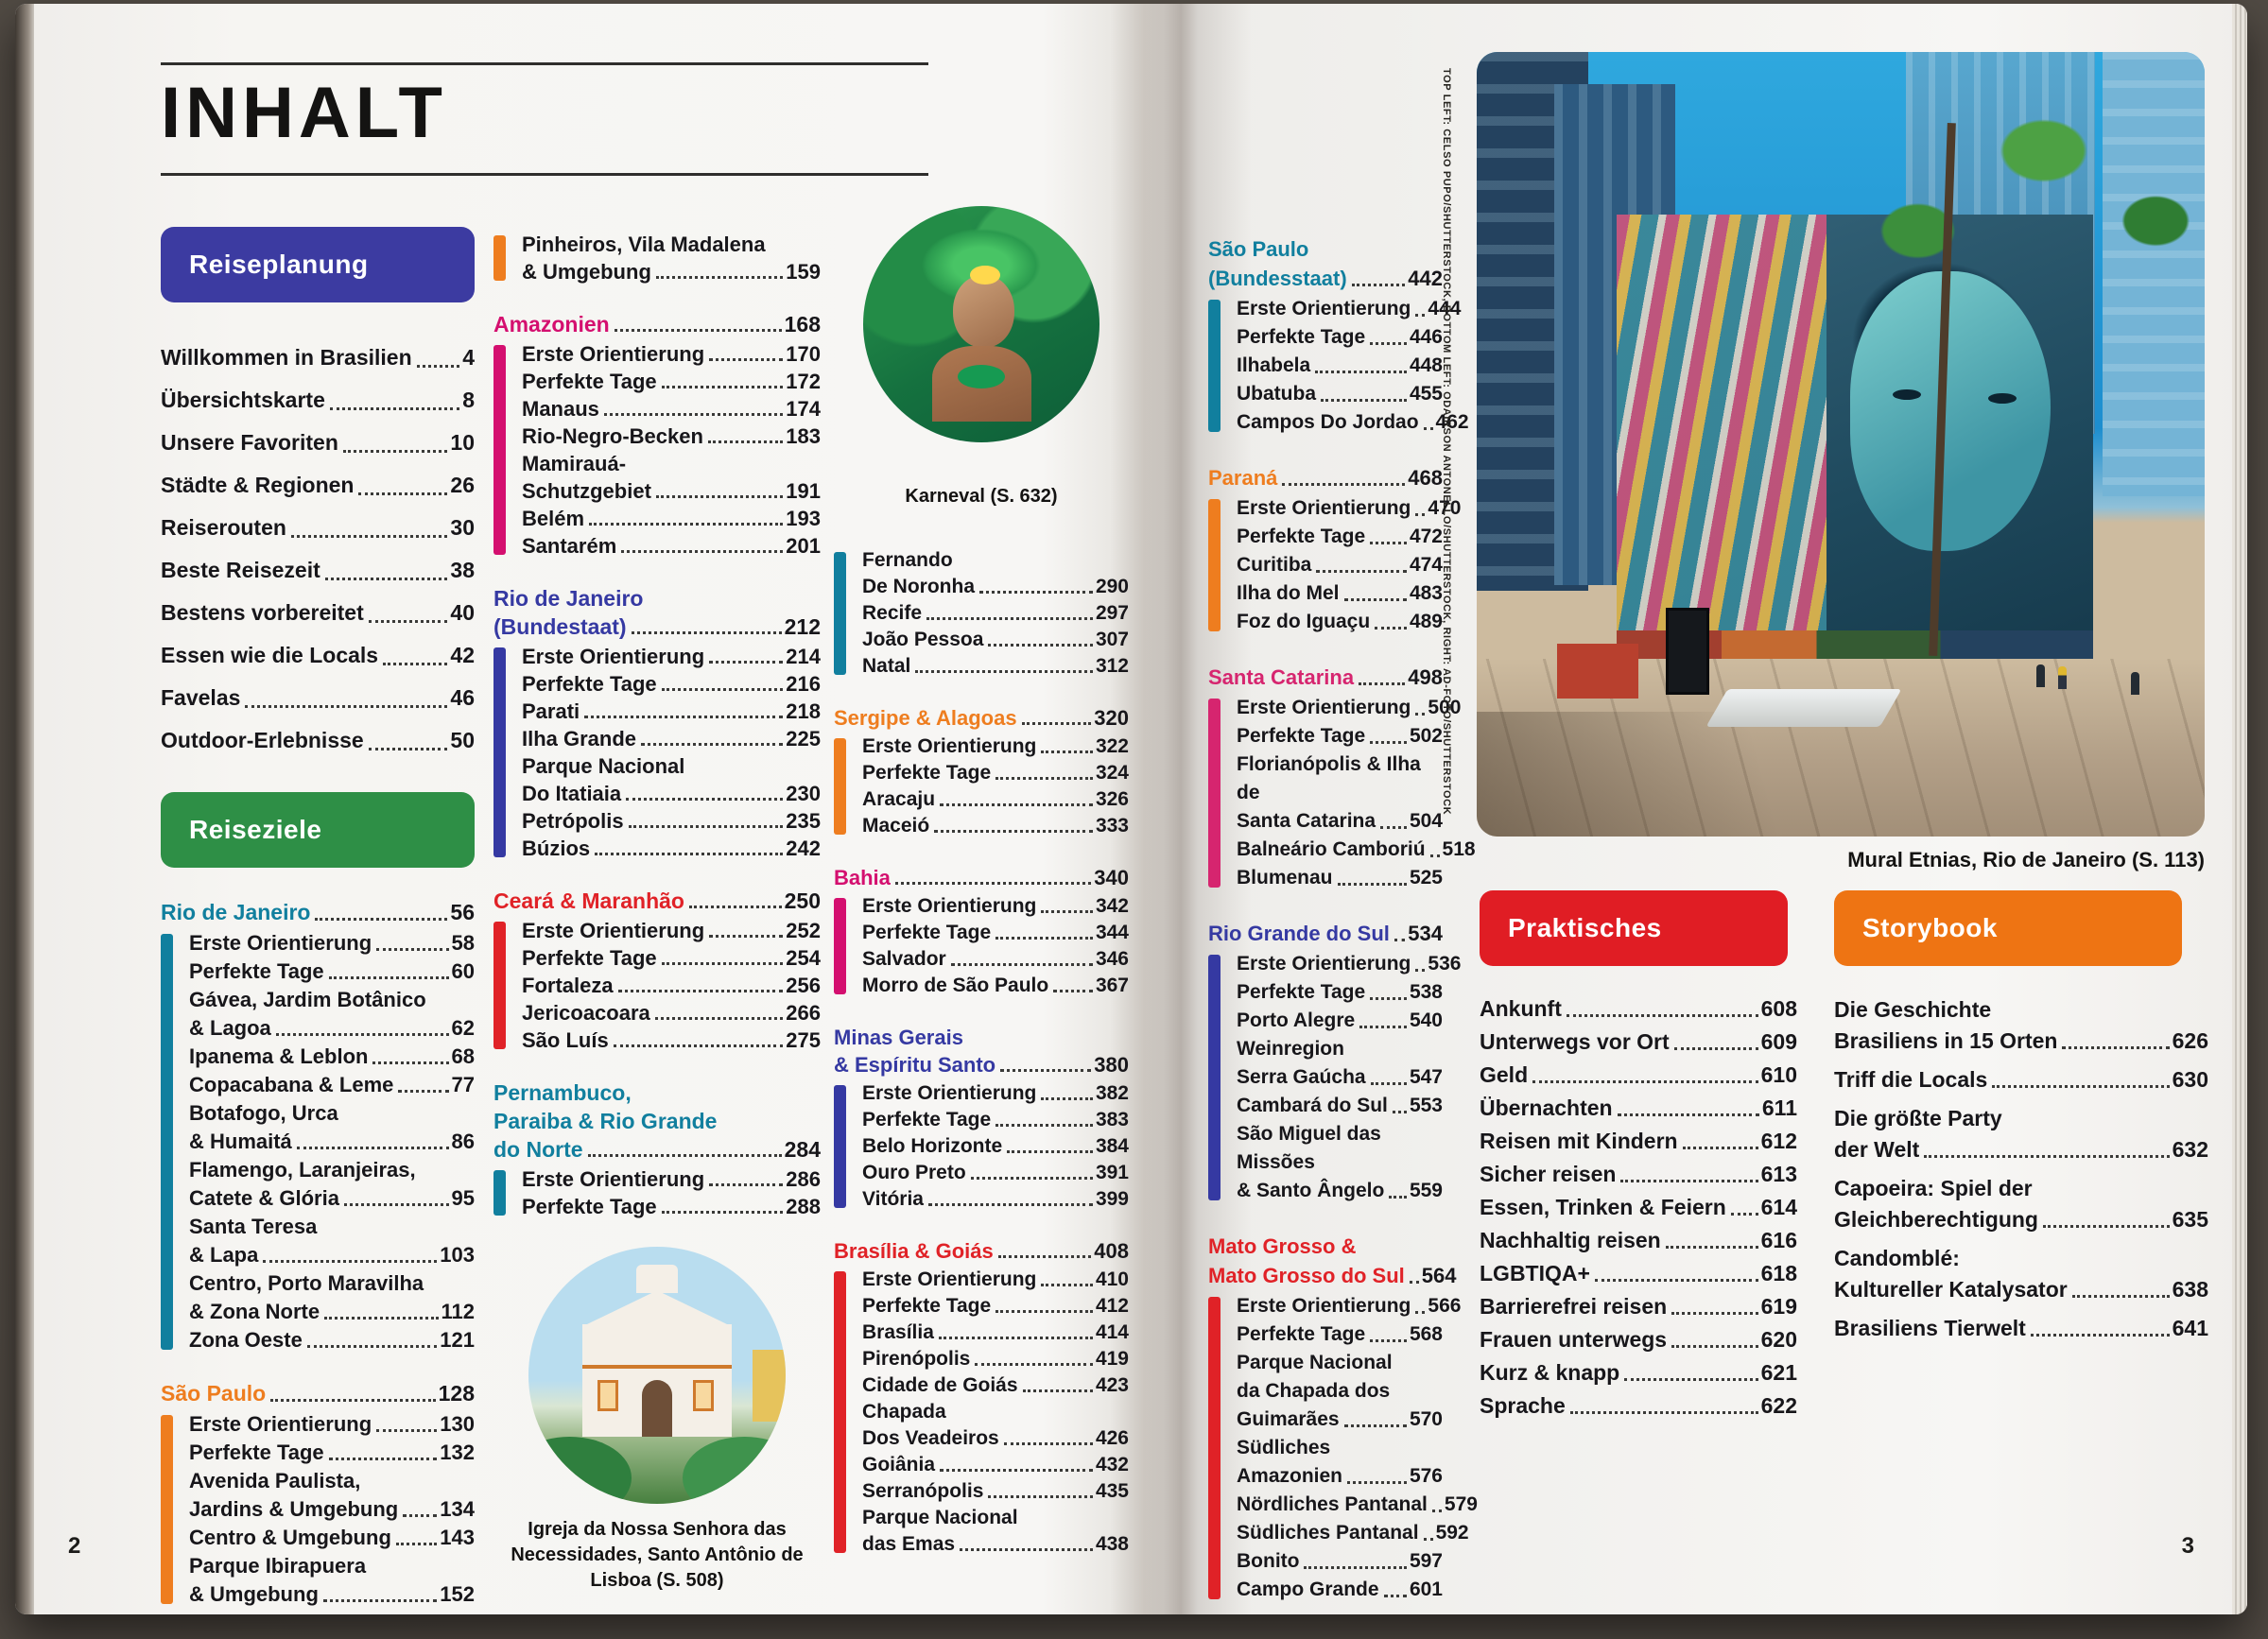  Describe the element at coordinates (1459, 849) in the screenshot. I see `toc-page-number: 518` at that location.